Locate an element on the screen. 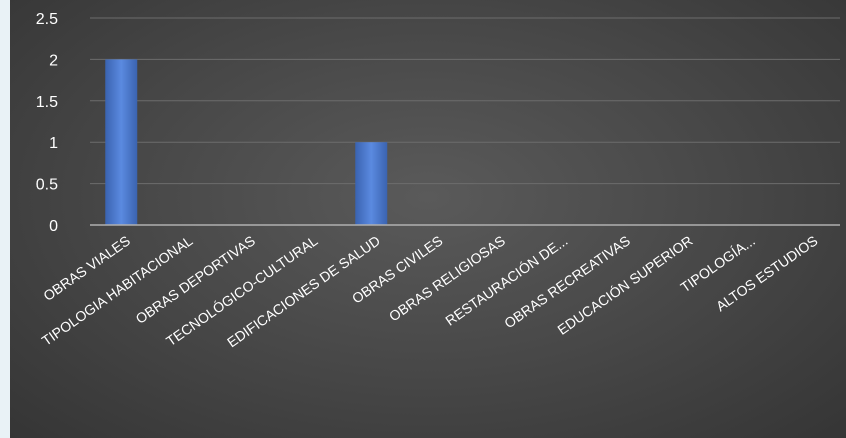 This screenshot has width=846, height=438. y-tick-label: 2.5 is located at coordinates (47, 19).